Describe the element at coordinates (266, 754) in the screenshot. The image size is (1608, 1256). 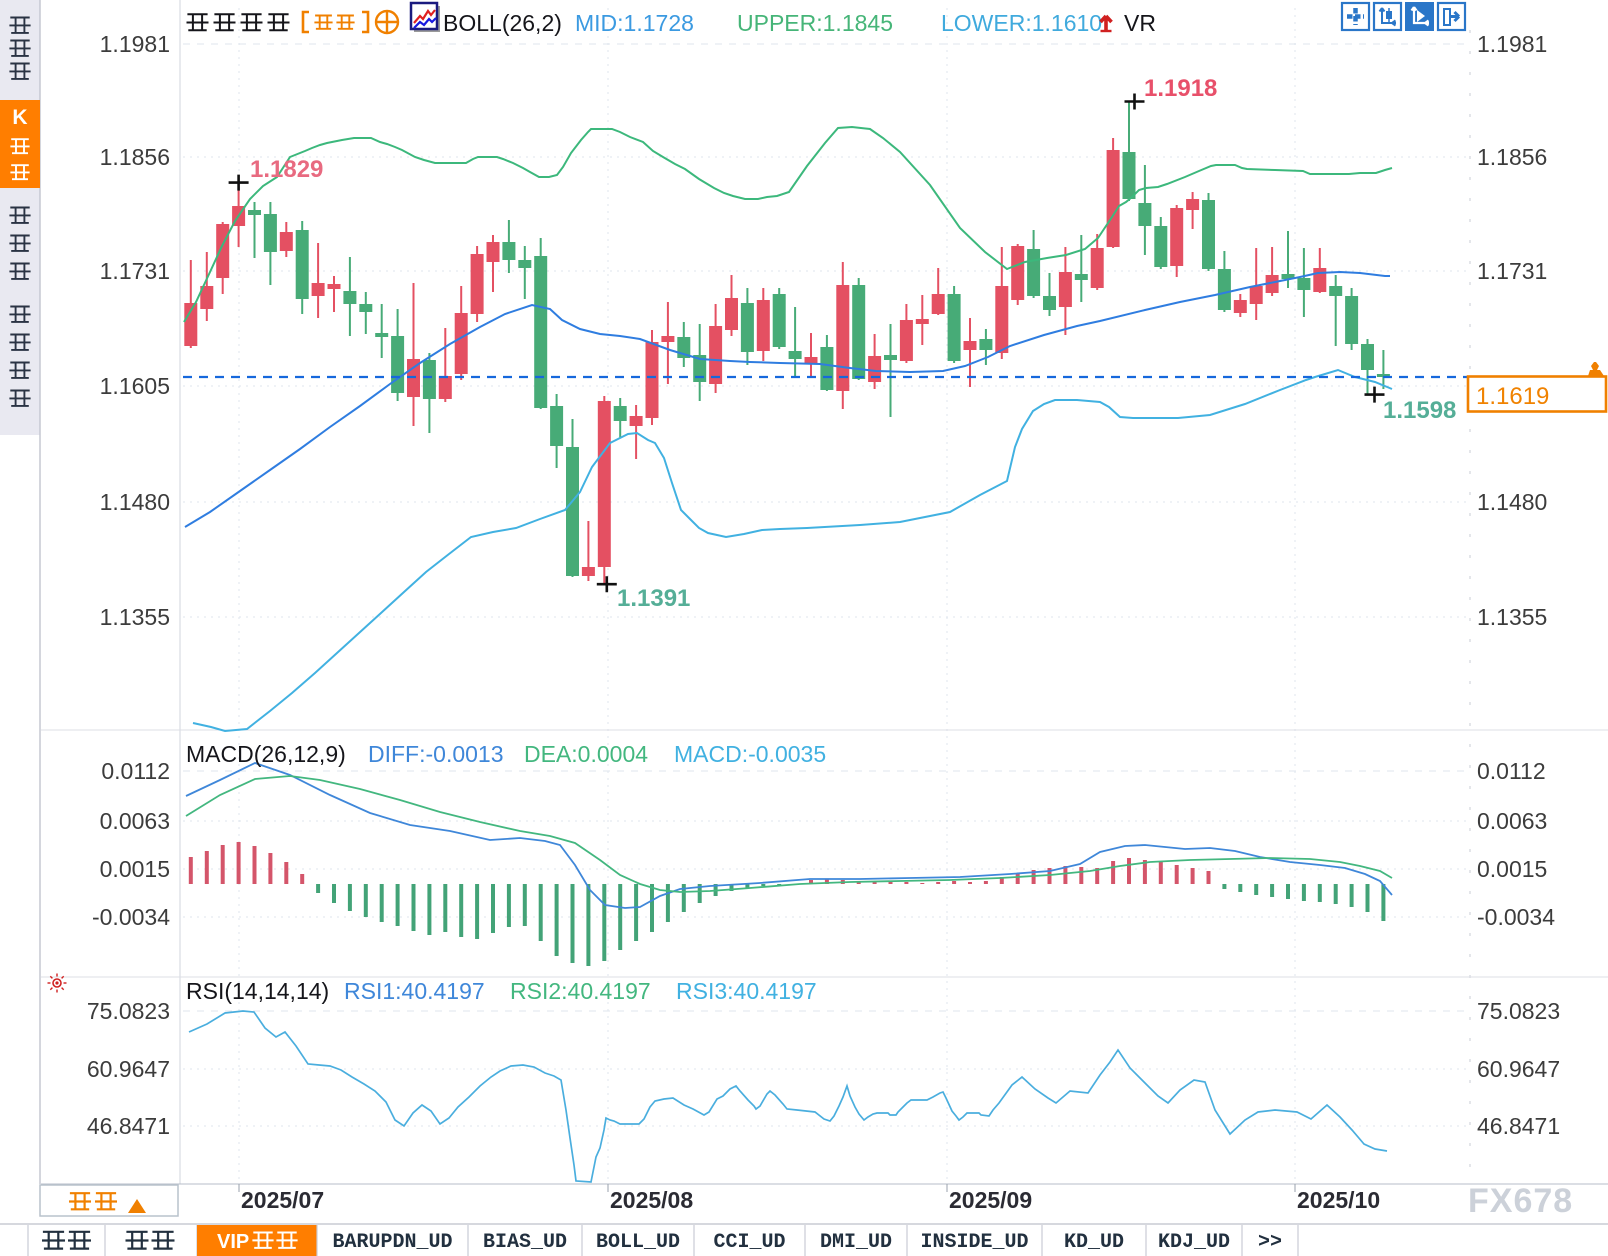
I see `svg-text: MACD(26,12,9)` at that location.